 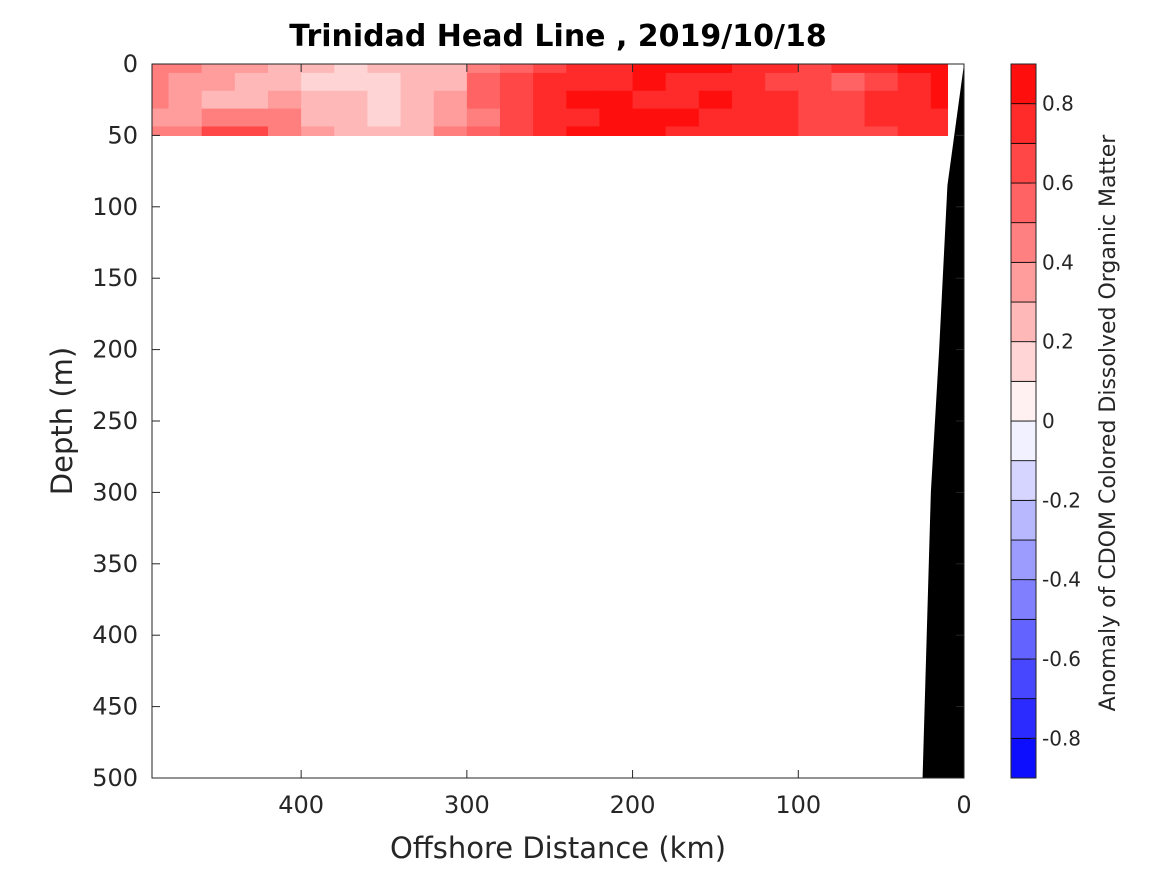 I want to click on y-tick-label: 300, so click(x=115, y=492).